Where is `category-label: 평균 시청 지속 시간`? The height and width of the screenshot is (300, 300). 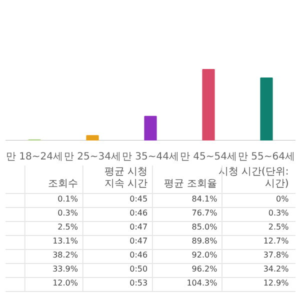 category-label: 평균 시청 지속 시간 is located at coordinates (126, 178).